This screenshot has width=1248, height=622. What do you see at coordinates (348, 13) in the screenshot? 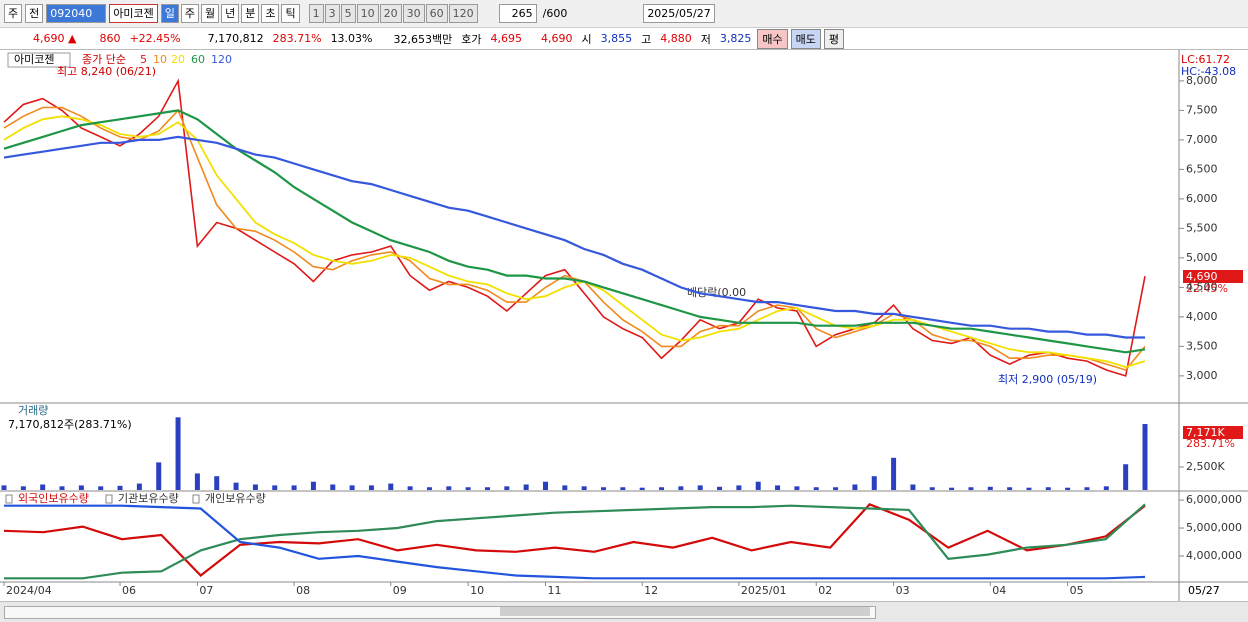
I see `interval-button: 5` at bounding box center [348, 13].